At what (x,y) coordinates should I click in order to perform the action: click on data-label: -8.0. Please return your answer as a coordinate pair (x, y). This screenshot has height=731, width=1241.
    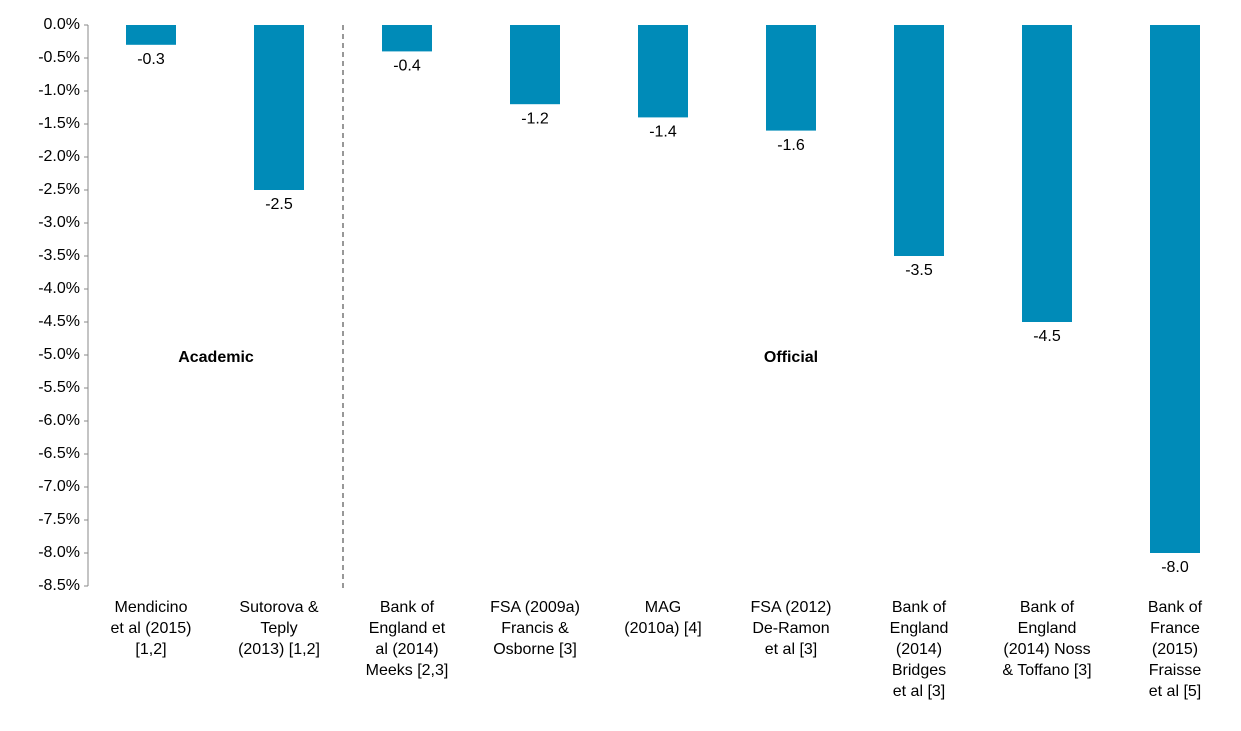
    Looking at the image, I should click on (1175, 567).